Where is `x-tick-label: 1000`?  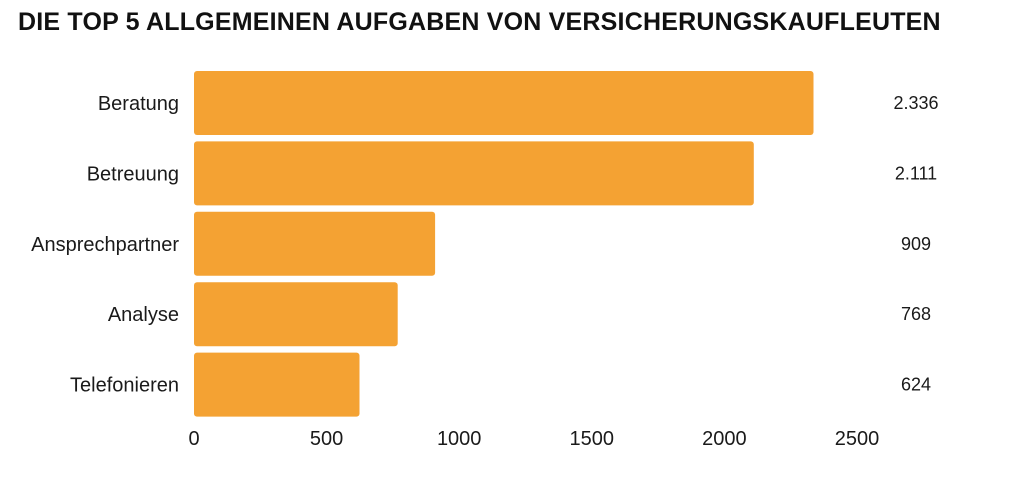 x-tick-label: 1000 is located at coordinates (459, 439).